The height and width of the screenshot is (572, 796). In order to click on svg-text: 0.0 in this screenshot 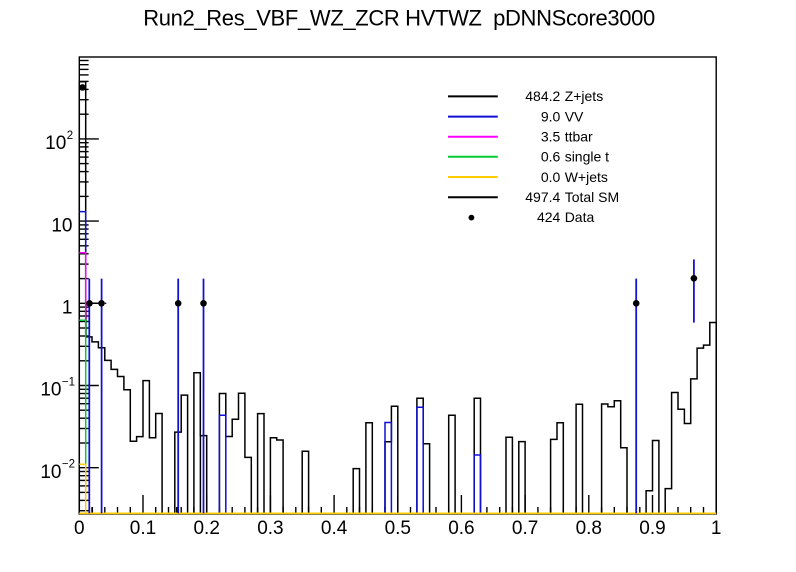, I will do `click(551, 177)`.